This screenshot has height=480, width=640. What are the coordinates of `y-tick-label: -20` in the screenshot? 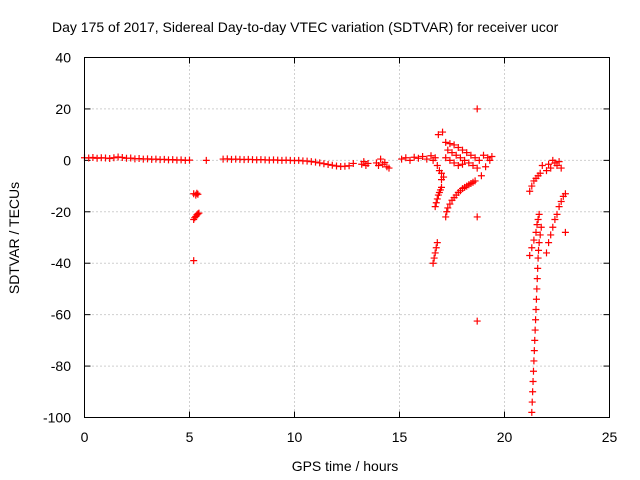 It's located at (61, 212).